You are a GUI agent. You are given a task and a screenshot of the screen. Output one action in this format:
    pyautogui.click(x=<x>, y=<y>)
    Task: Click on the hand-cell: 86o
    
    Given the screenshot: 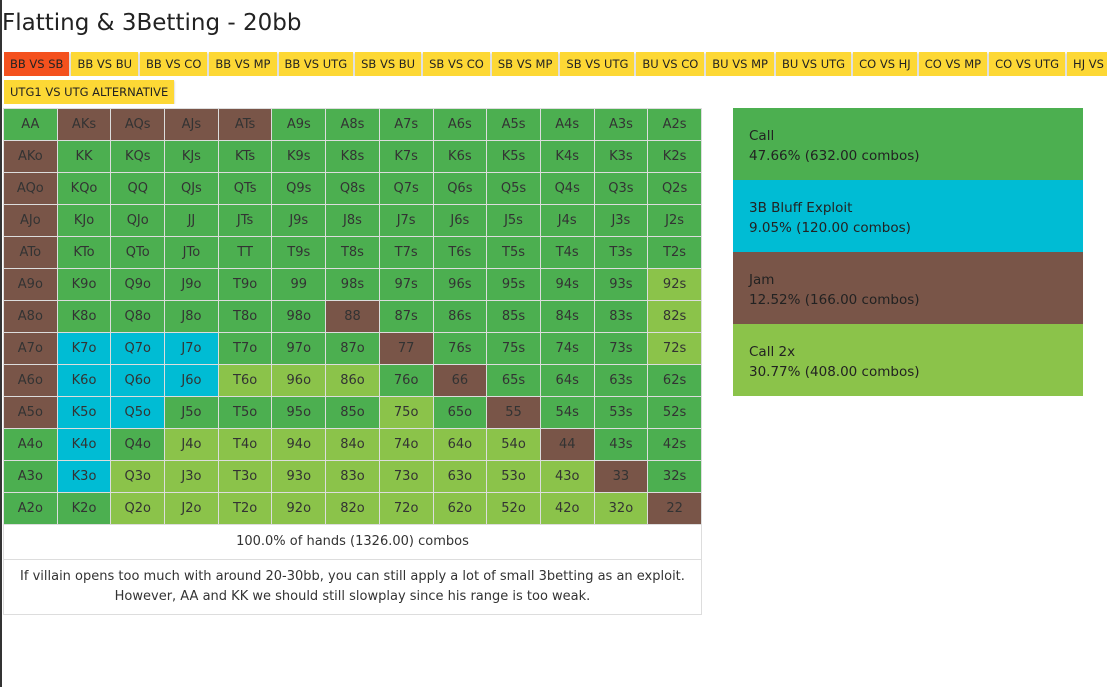 What is the action you would take?
    pyautogui.click(x=352, y=380)
    